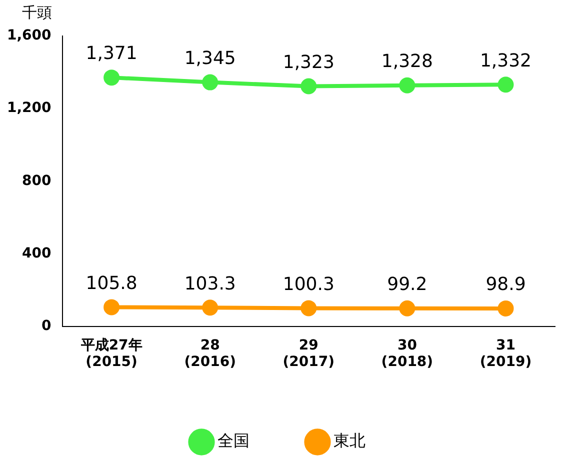  What do you see at coordinates (407, 61) in the screenshot?
I see `data-label: 1,328` at bounding box center [407, 61].